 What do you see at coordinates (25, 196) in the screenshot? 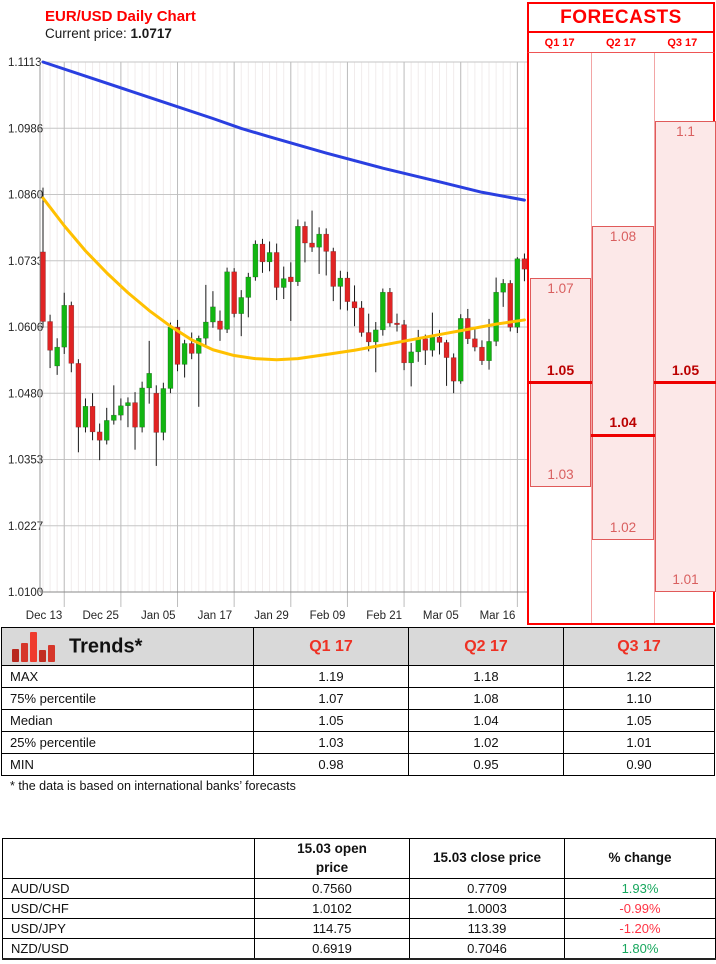
I see `y-axis-label: 1.0860` at bounding box center [25, 196].